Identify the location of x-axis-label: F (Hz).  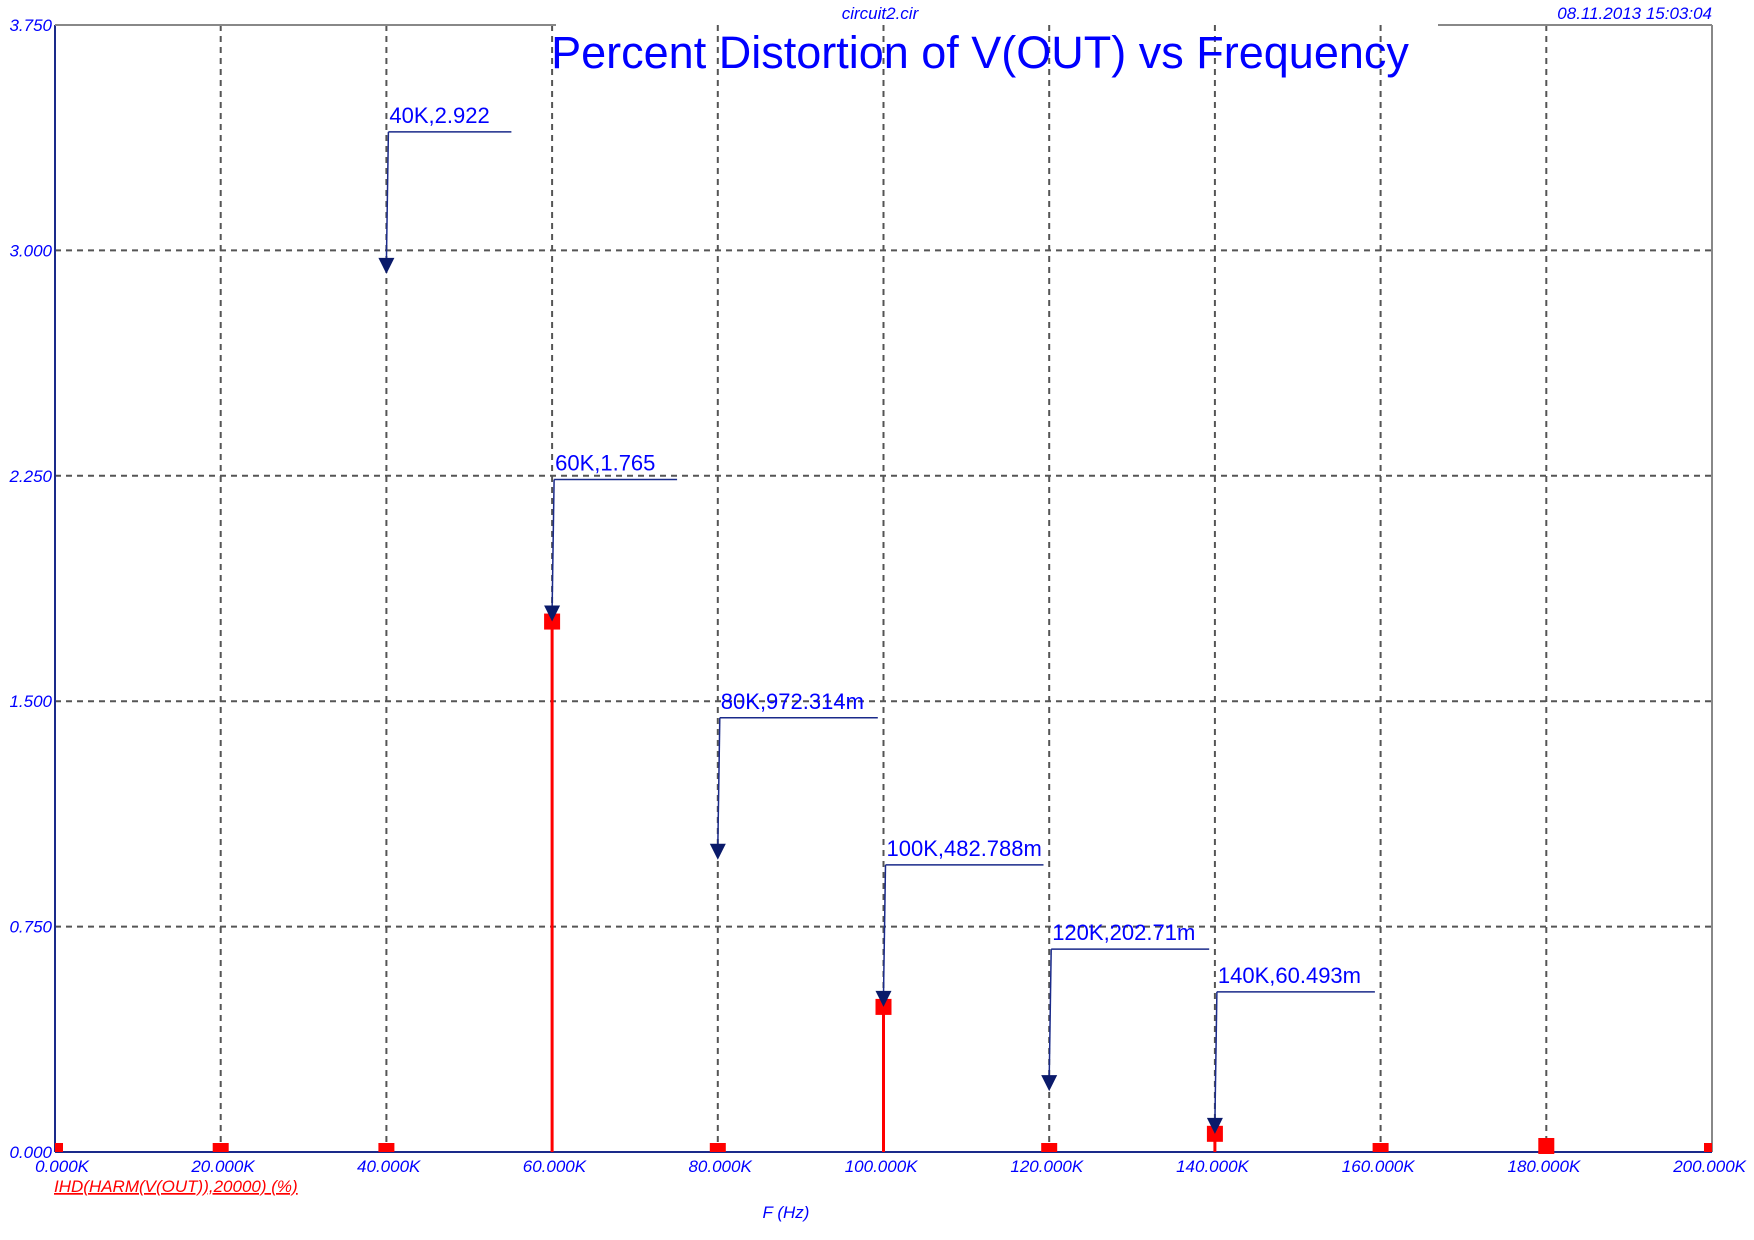
(786, 1212).